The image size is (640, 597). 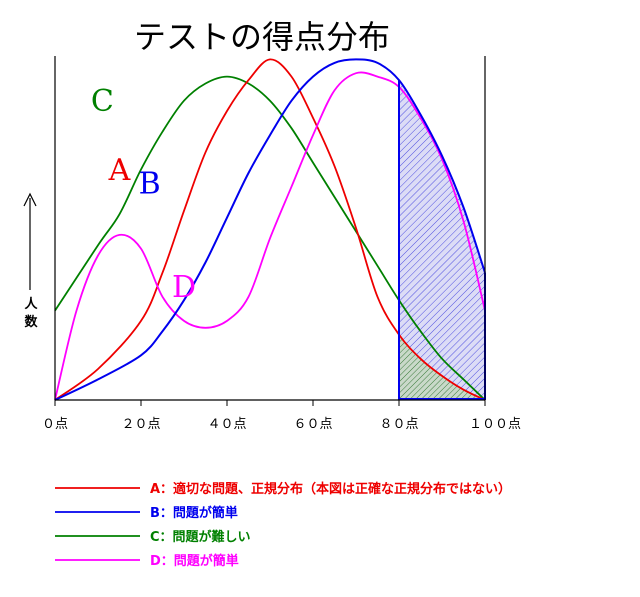 I want to click on shade-hatch-b, so click(x=442, y=240).